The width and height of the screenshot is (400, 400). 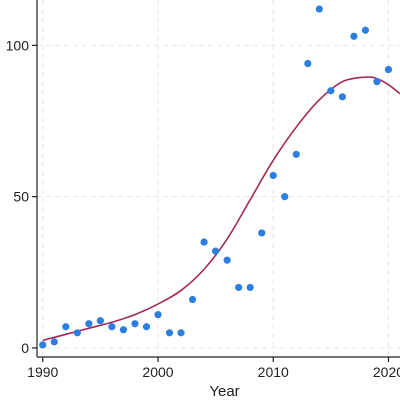 What do you see at coordinates (308, 63) in the screenshot?
I see `data-point-2013` at bounding box center [308, 63].